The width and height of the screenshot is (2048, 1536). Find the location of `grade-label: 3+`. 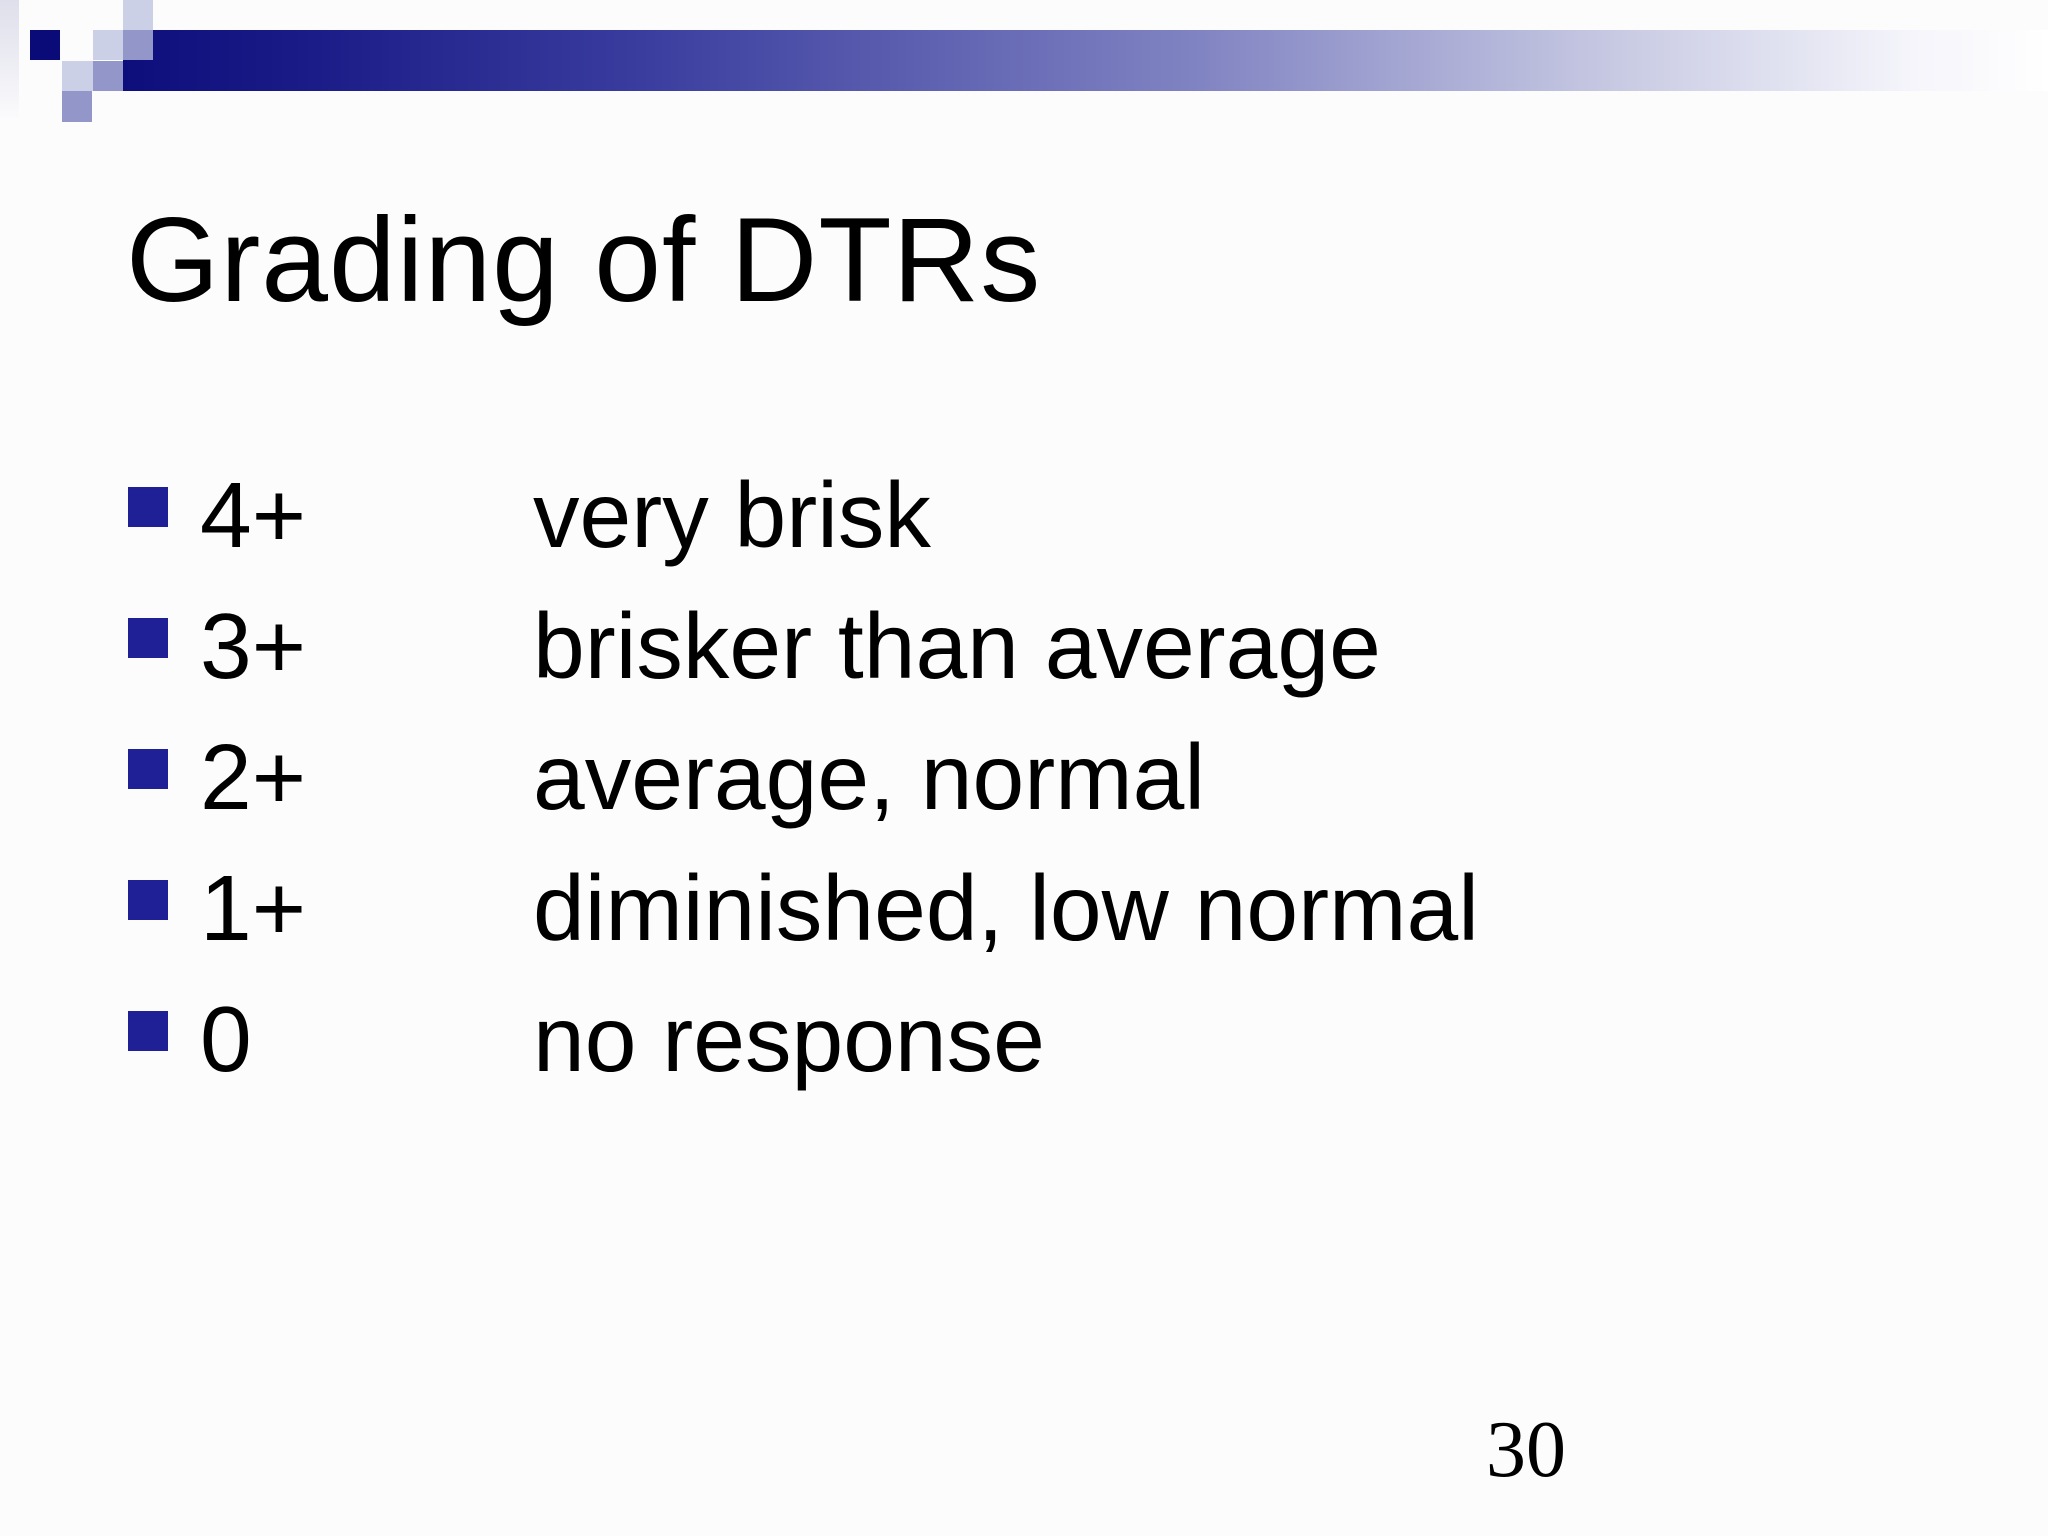

grade-label: 3+ is located at coordinates (253, 646).